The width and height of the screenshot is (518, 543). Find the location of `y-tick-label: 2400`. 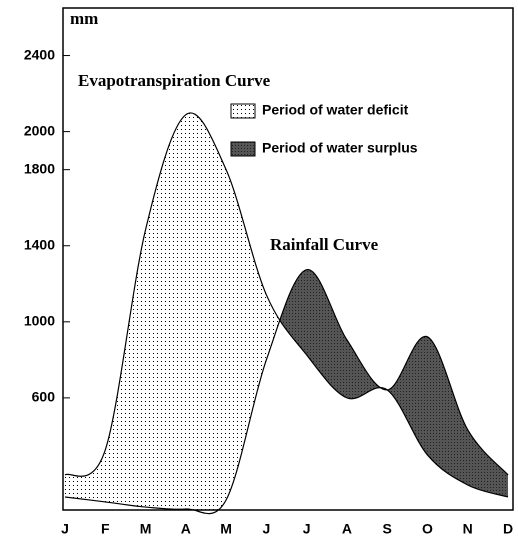

y-tick-label: 2400 is located at coordinates (39, 54).